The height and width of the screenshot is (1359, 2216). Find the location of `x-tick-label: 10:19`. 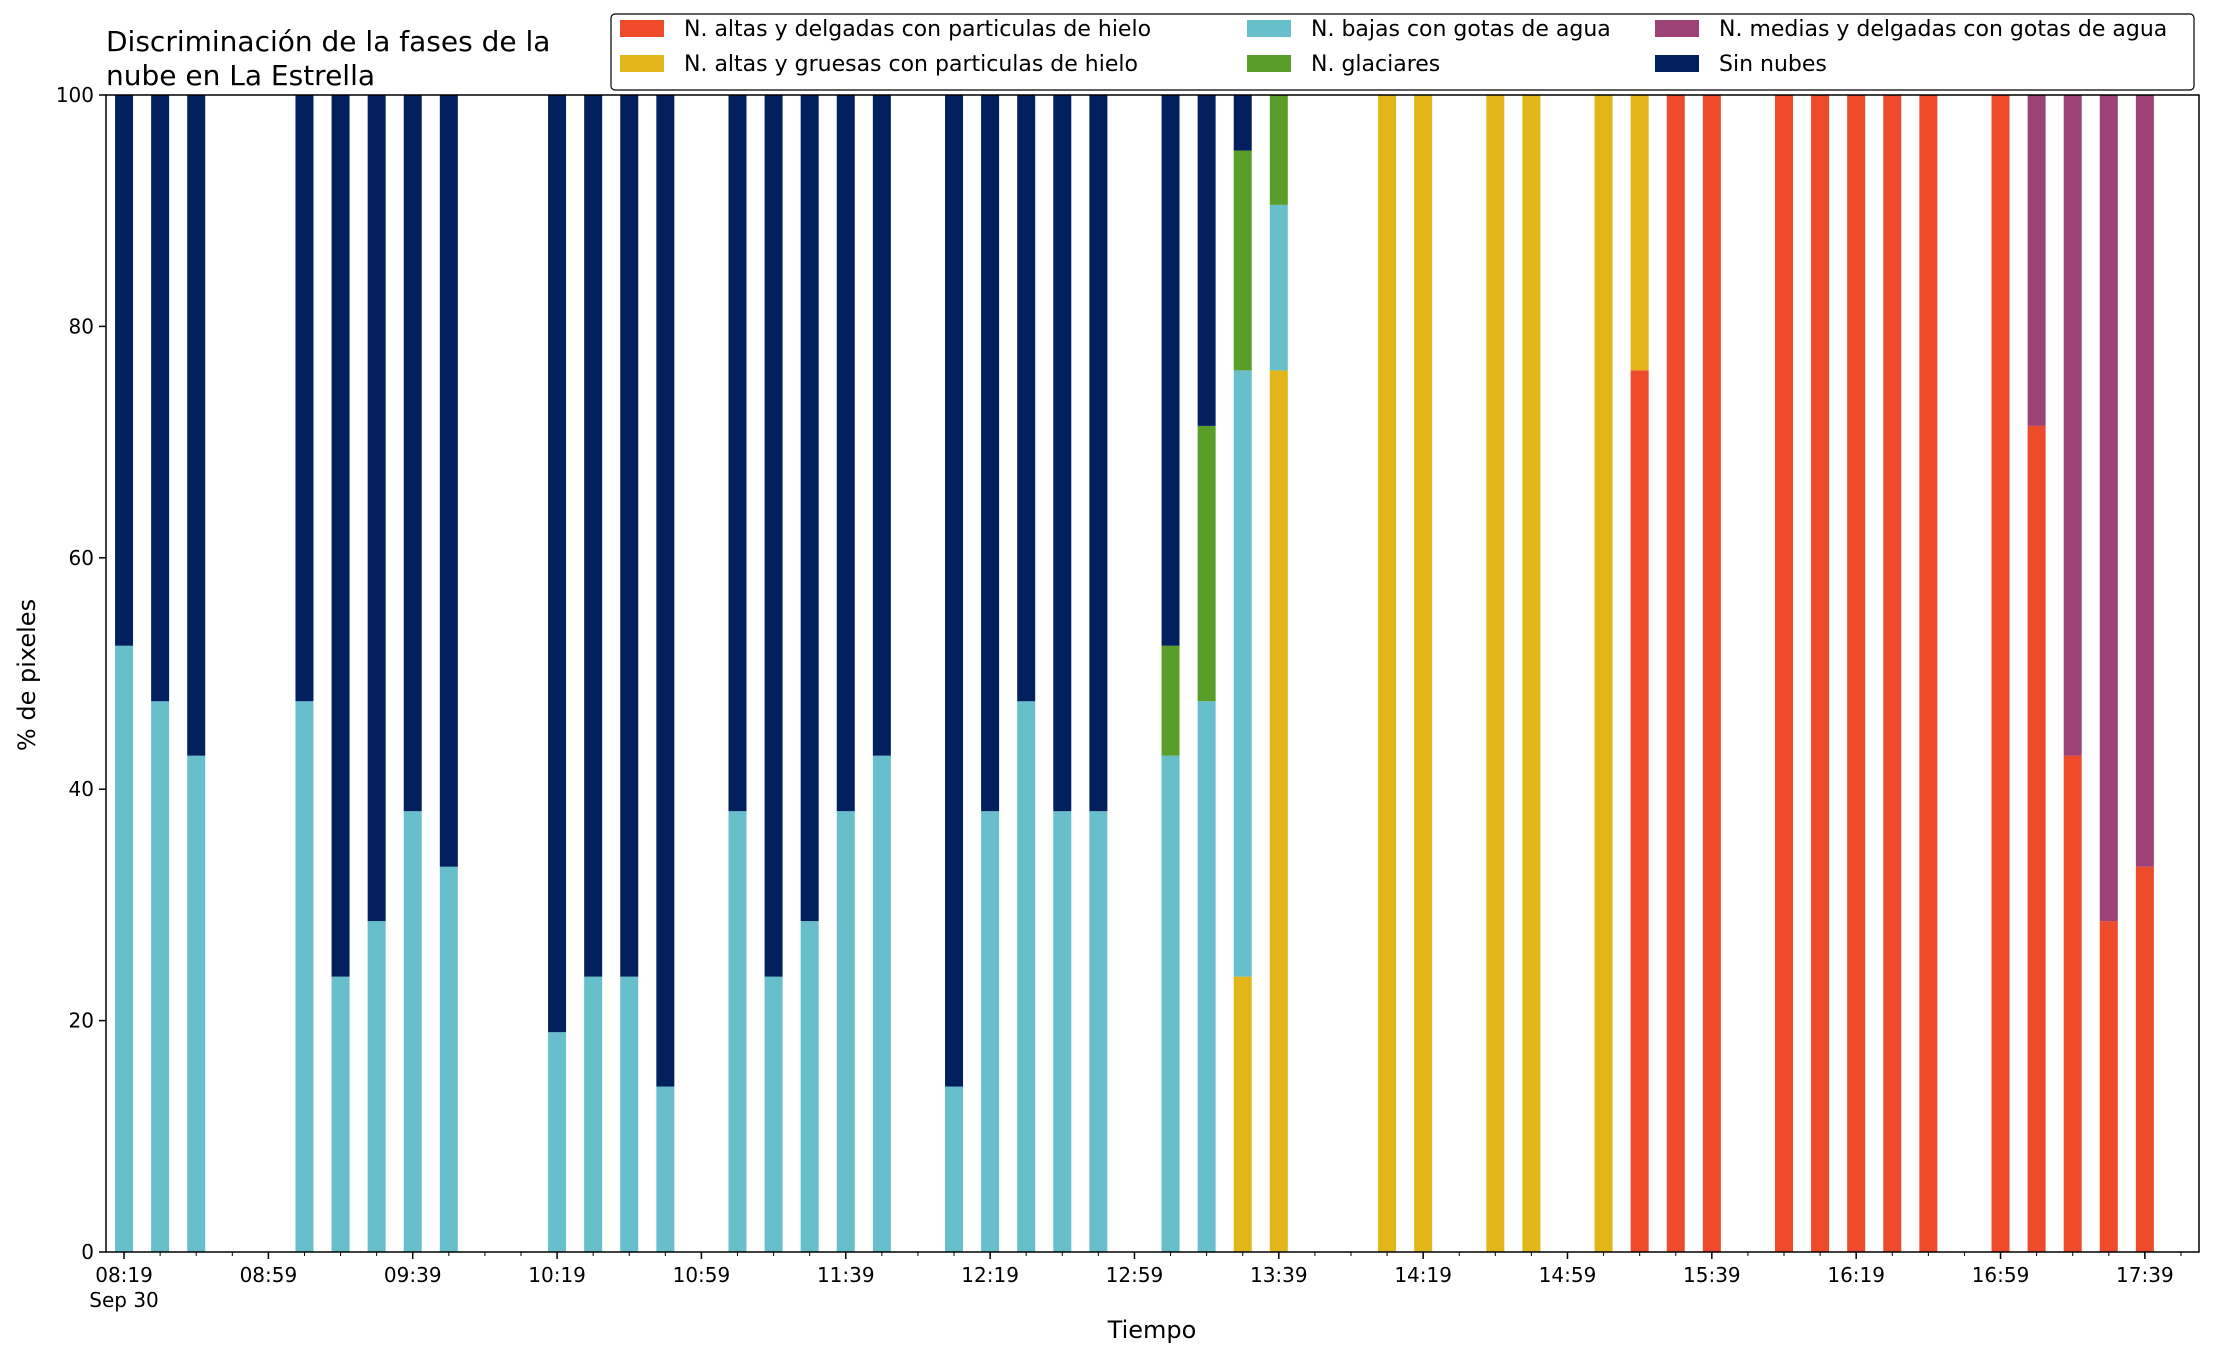

x-tick-label: 10:19 is located at coordinates (557, 1275).